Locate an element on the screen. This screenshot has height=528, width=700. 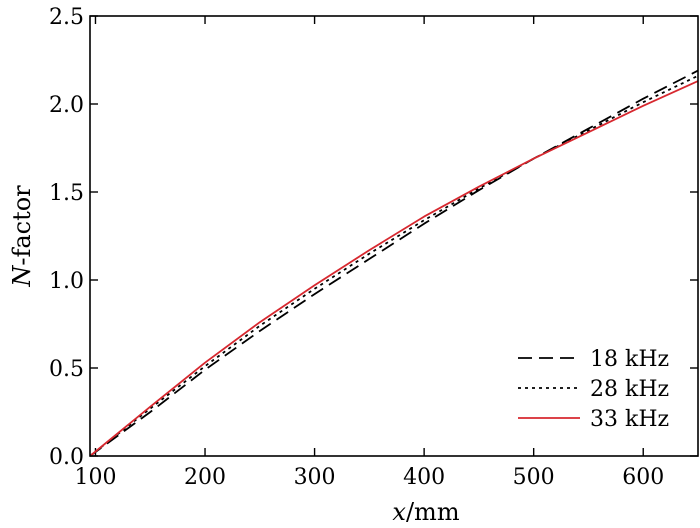
x-tick-label-0: 100 is located at coordinates (95, 477).